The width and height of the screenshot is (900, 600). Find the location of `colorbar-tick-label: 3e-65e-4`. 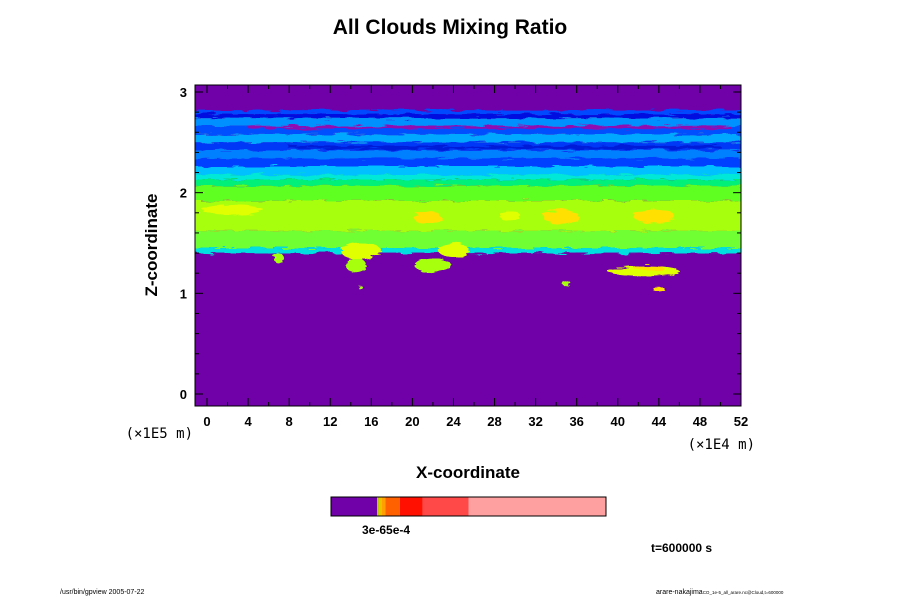

colorbar-tick-label: 3e-65e-4 is located at coordinates (386, 530).